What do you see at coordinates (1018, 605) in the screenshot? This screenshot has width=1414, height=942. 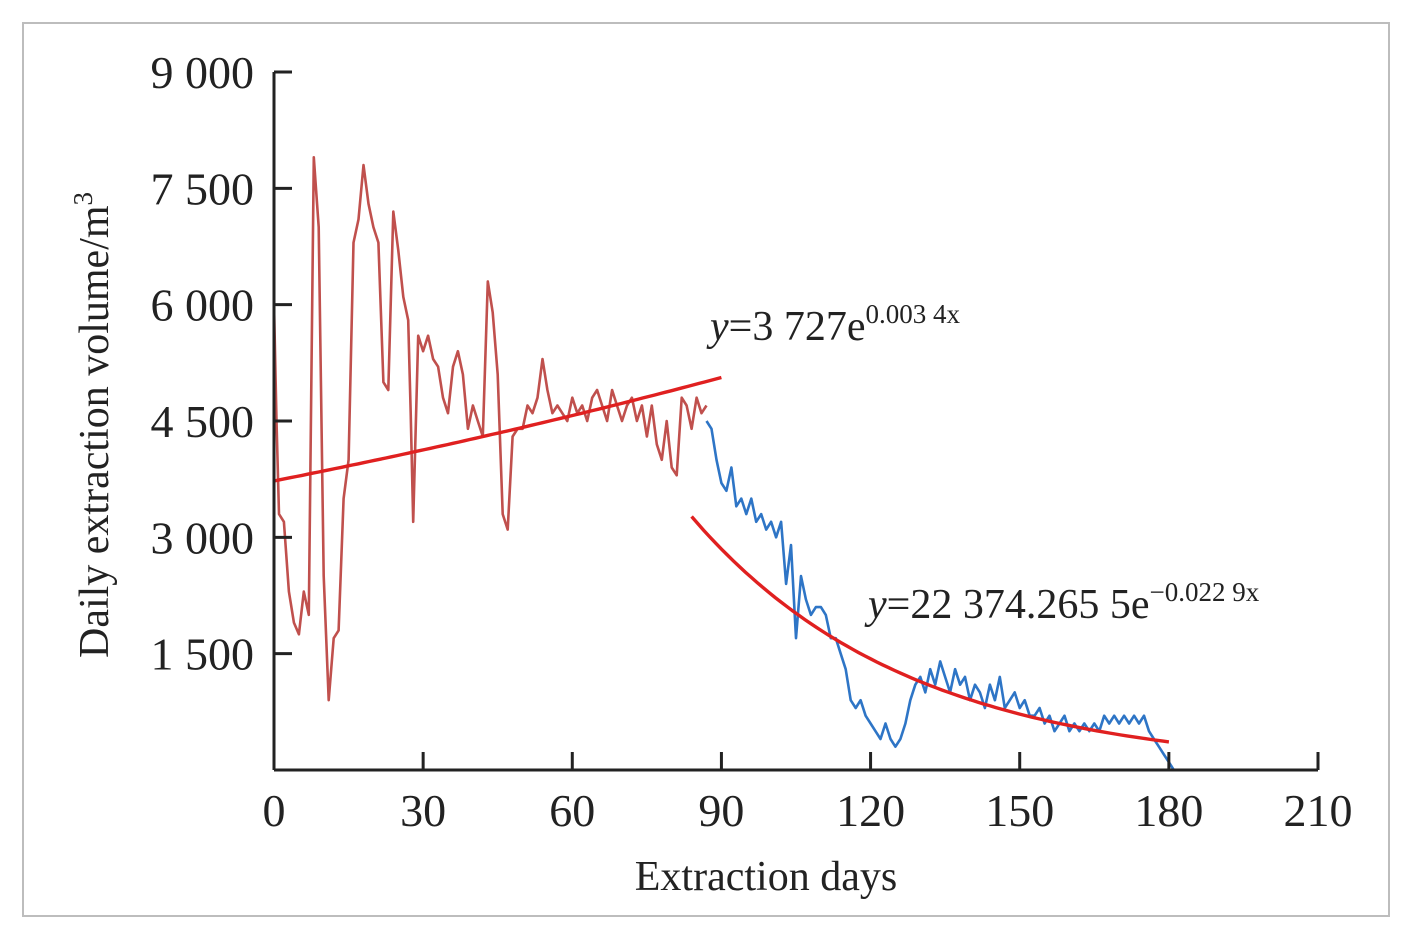 I see `fit-equation-2-body: =22 374.265 5e` at bounding box center [1018, 605].